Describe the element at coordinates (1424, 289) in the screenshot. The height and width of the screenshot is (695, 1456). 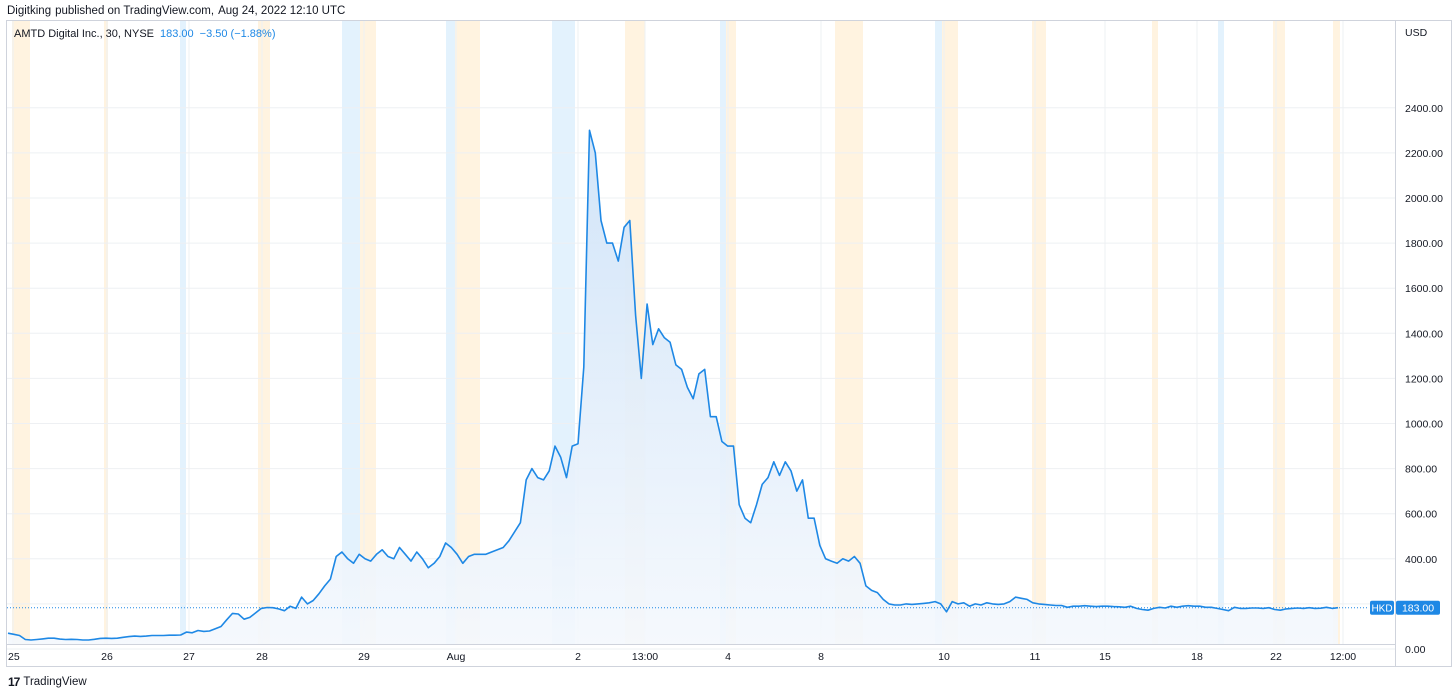
I see `y-tick-label: 1600.00` at that location.